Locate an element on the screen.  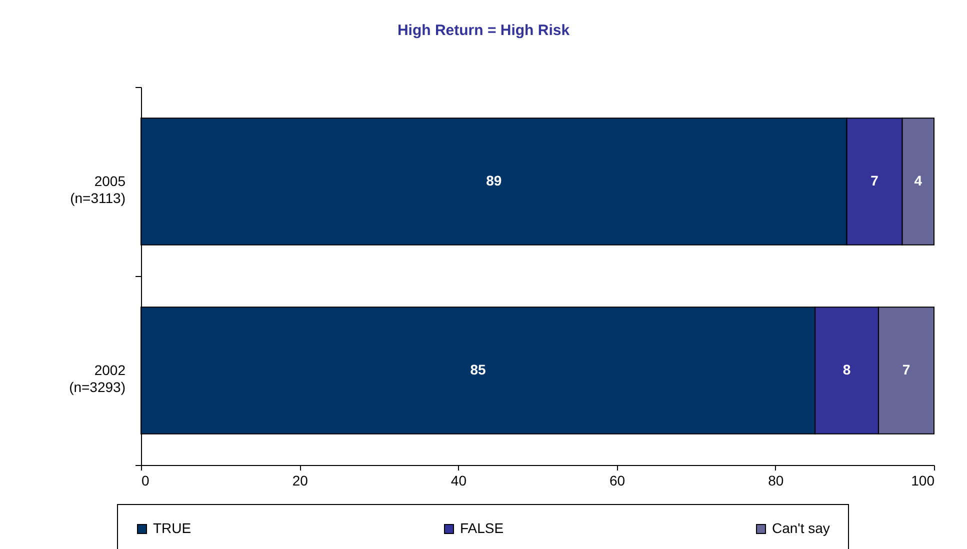
legend-label: Can't say is located at coordinates (801, 528).